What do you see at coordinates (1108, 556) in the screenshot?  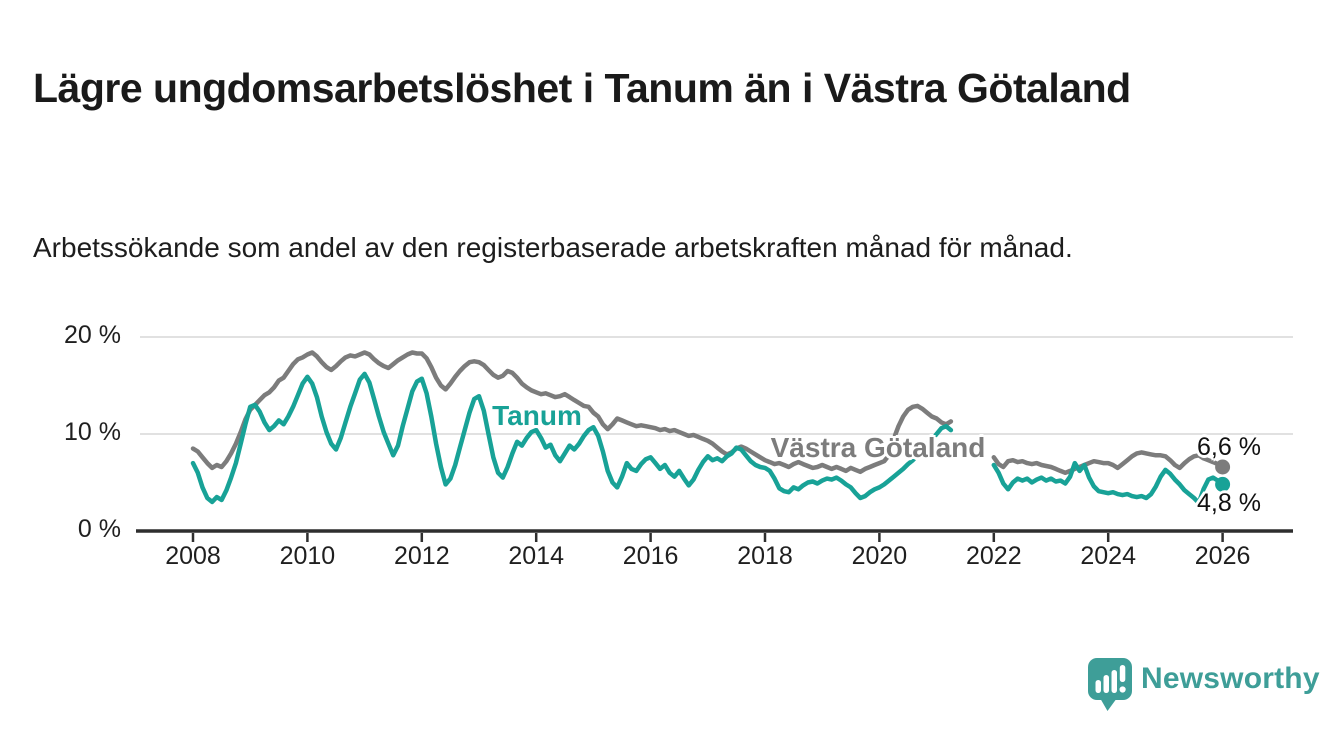 I see `x-axis-tick-label: 2024` at bounding box center [1108, 556].